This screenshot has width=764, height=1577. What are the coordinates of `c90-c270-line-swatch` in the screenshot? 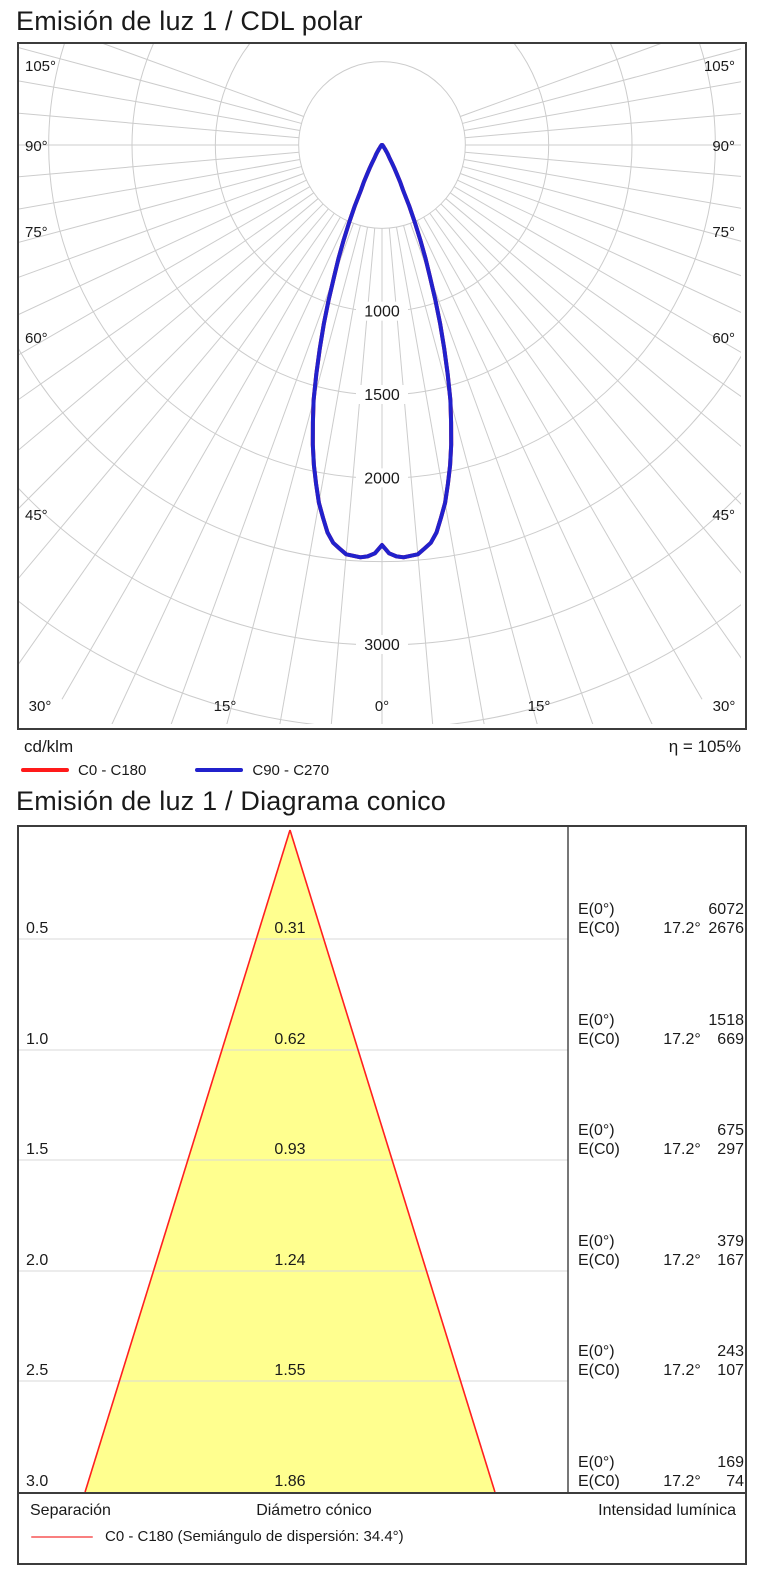 It's located at (219, 770).